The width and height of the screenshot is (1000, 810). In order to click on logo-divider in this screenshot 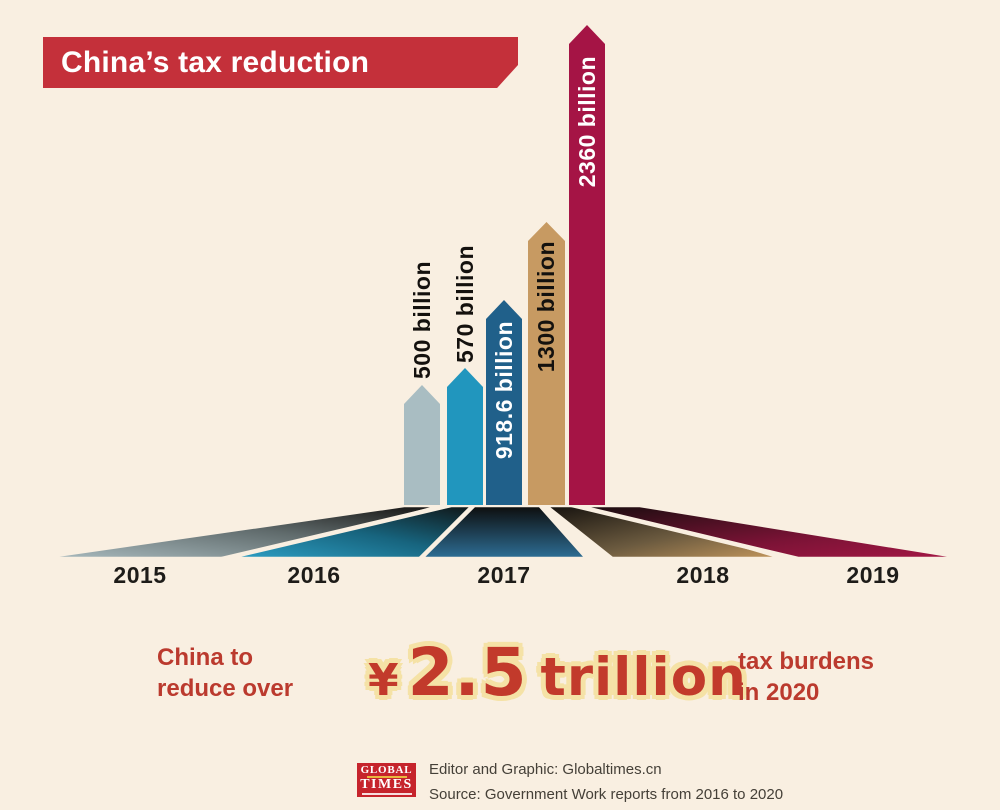, I will do `click(386, 777)`.